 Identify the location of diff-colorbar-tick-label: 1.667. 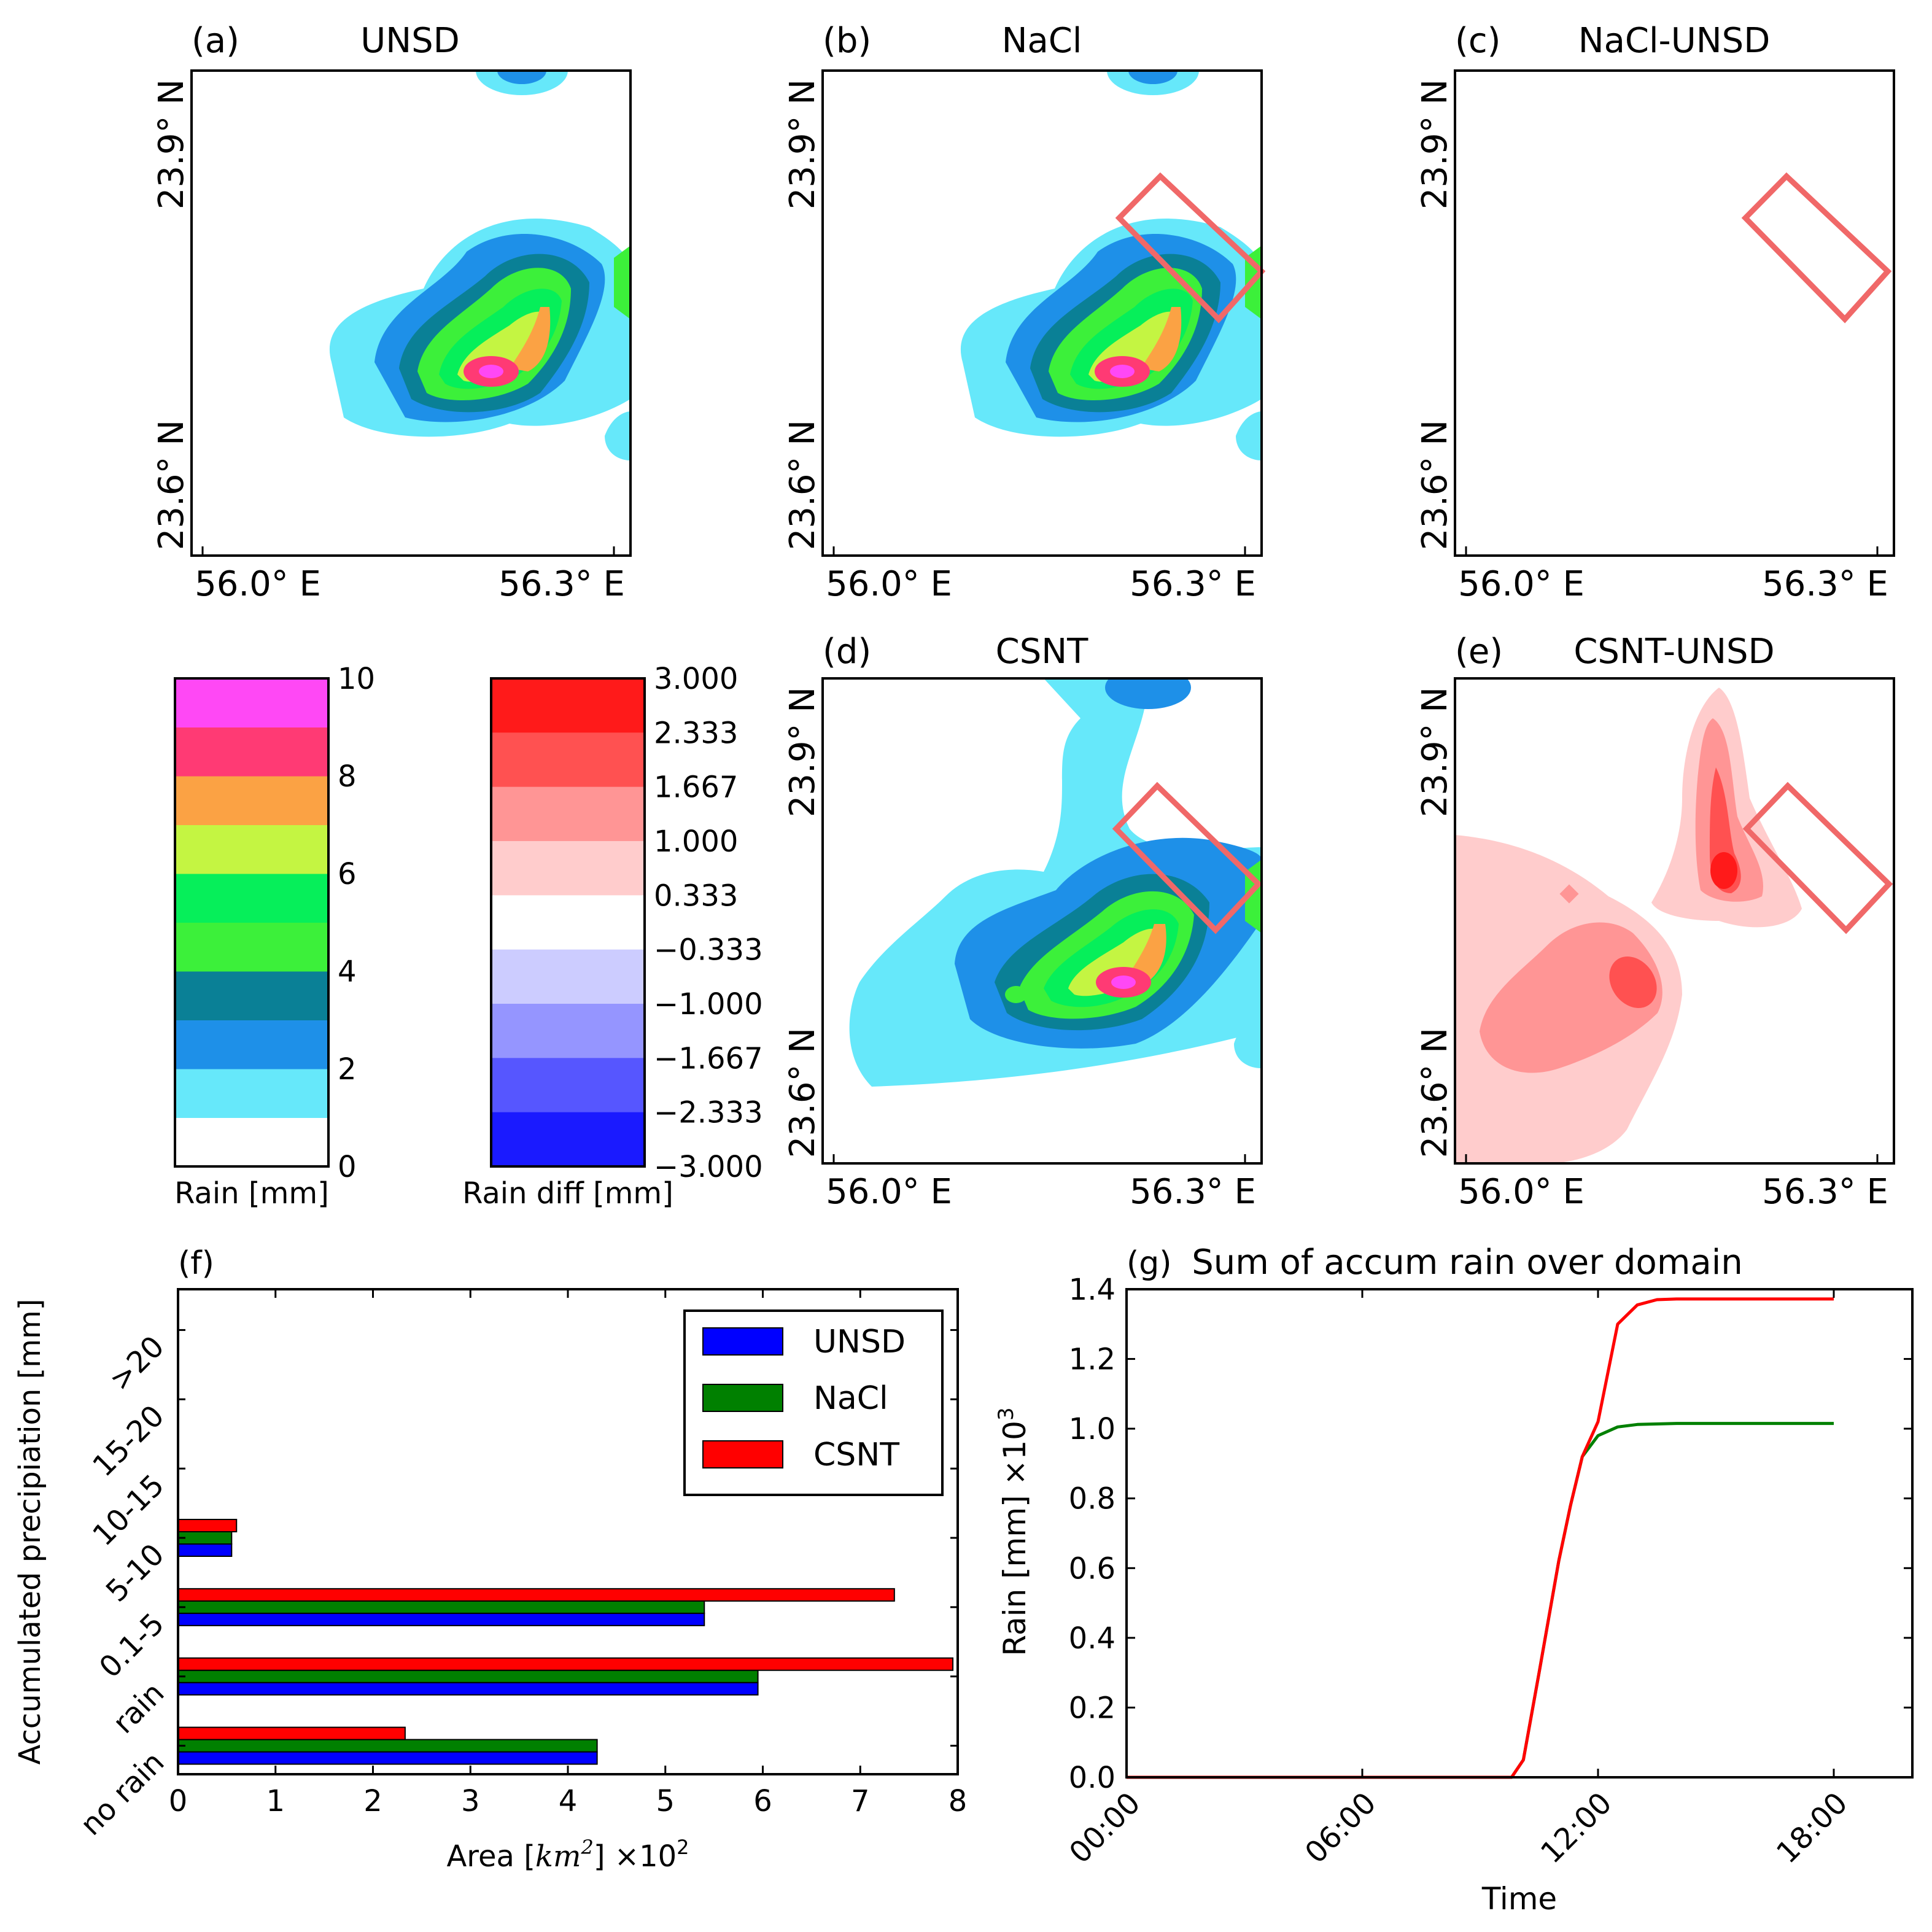
(696, 787).